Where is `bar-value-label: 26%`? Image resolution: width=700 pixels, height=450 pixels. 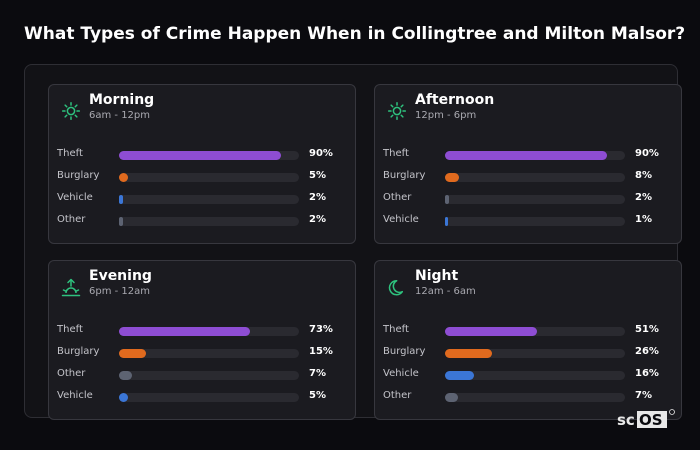 bar-value-label: 26% is located at coordinates (647, 351).